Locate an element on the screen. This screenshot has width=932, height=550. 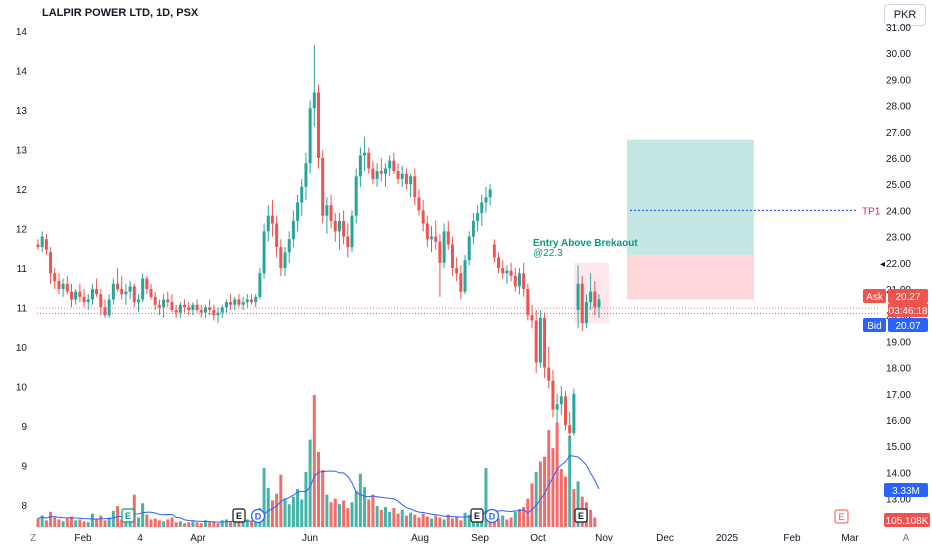
right-axis-tick: 19.00 is located at coordinates (898, 342).